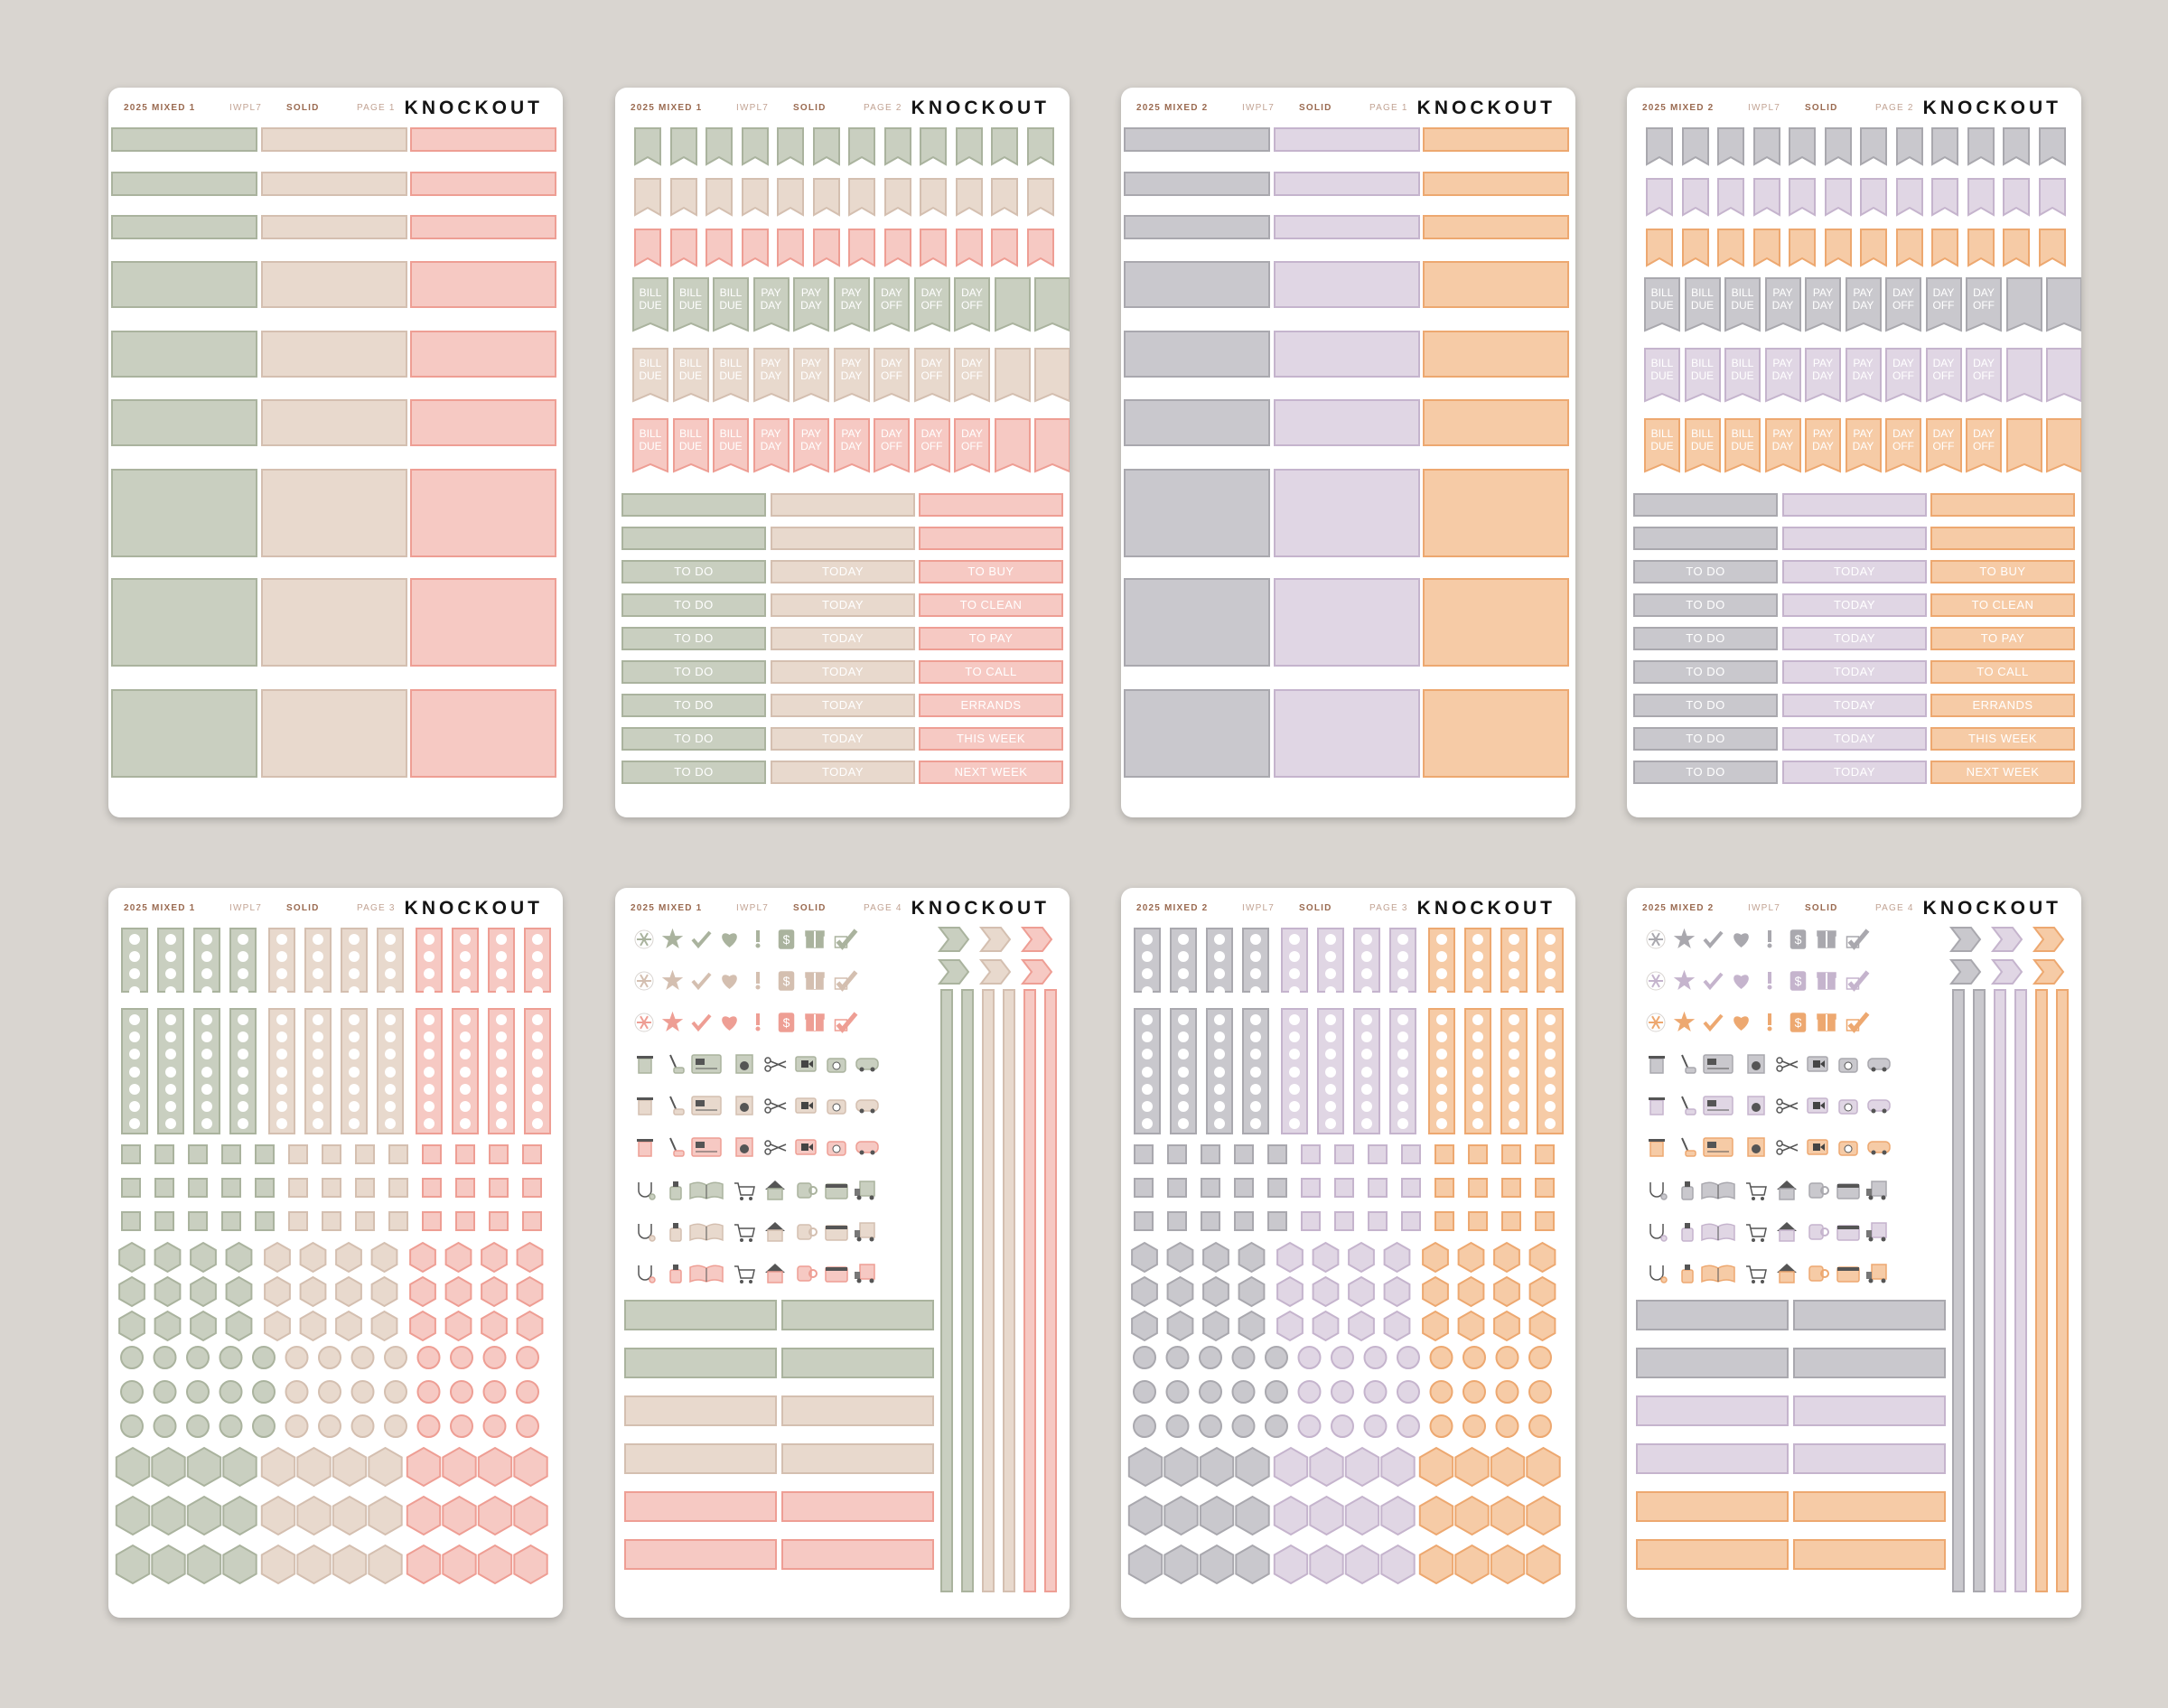 This screenshot has height=1708, width=2168. Describe the element at coordinates (331, 1413) in the screenshot. I see `shape-sticker-grid` at that location.